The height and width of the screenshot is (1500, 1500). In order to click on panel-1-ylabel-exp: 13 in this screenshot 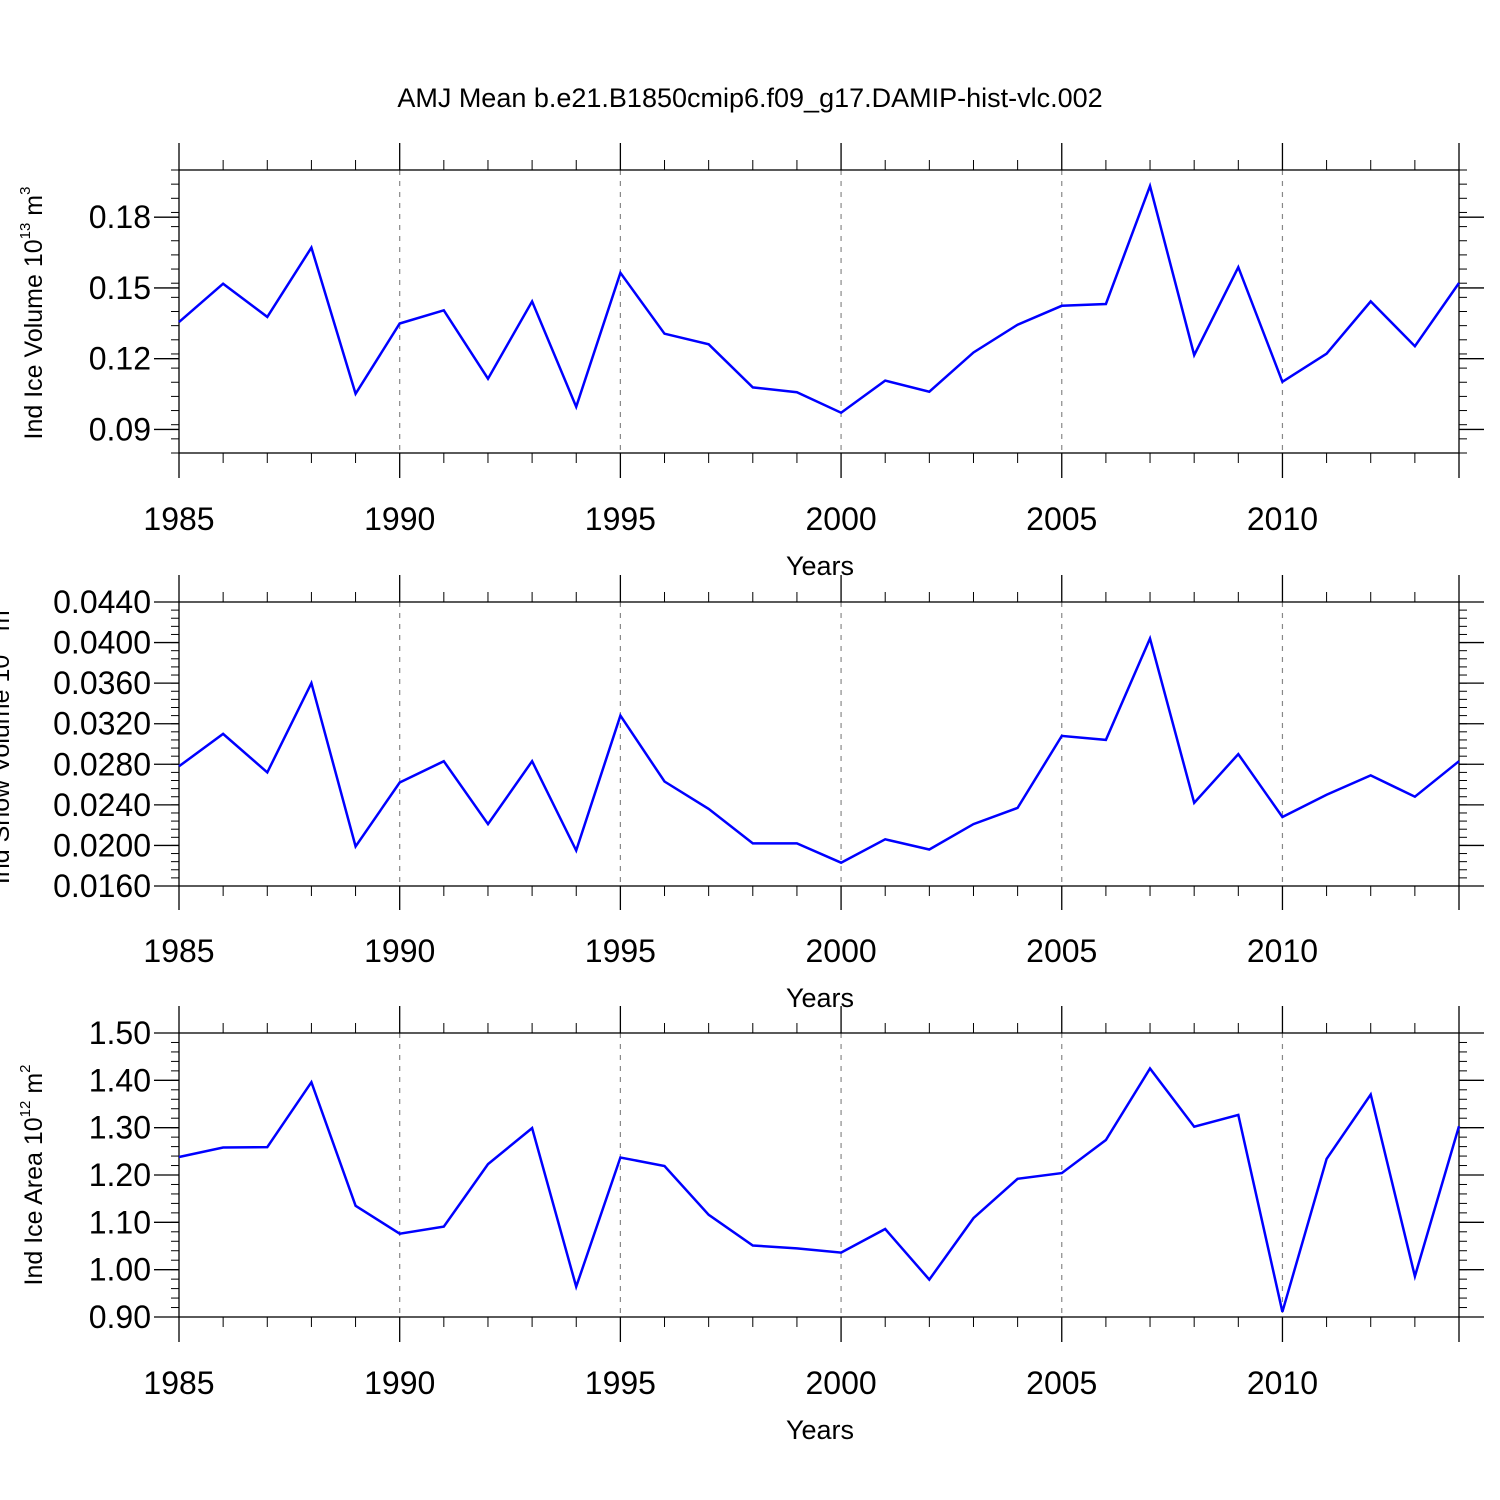, I will do `click(0, 646)`.